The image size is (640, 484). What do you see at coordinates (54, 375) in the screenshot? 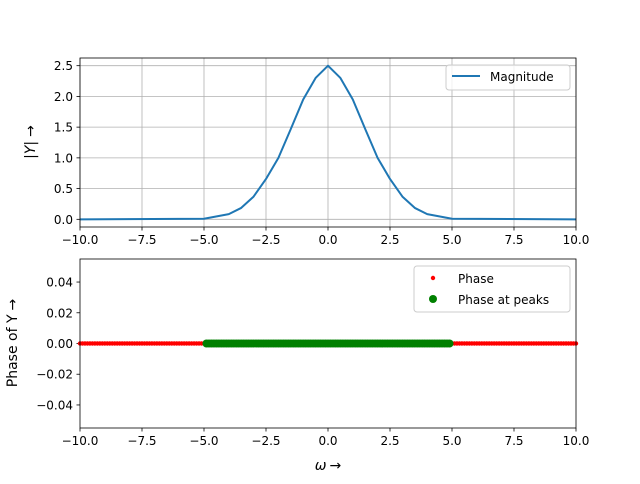
I see `y-tick-label: −0.02` at bounding box center [54, 375].